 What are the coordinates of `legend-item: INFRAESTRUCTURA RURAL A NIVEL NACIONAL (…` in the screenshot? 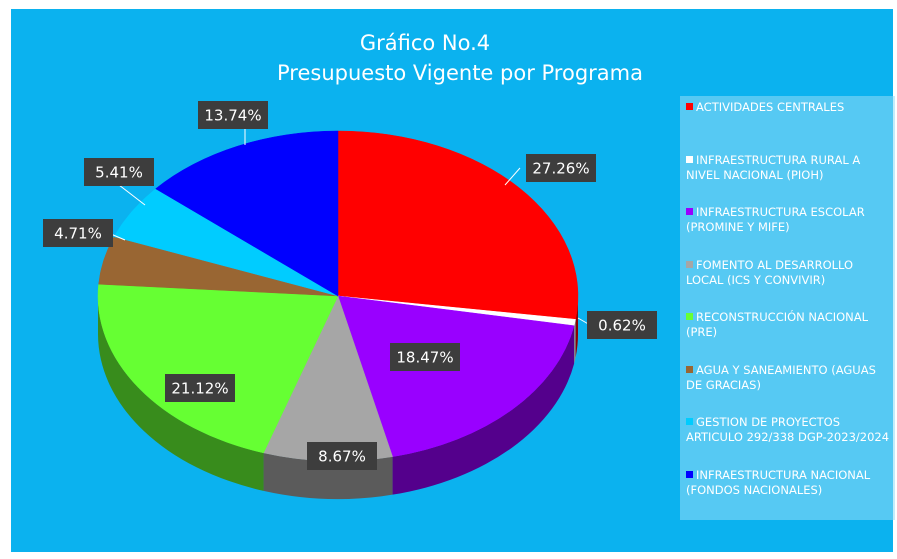 It's located at (788, 168).